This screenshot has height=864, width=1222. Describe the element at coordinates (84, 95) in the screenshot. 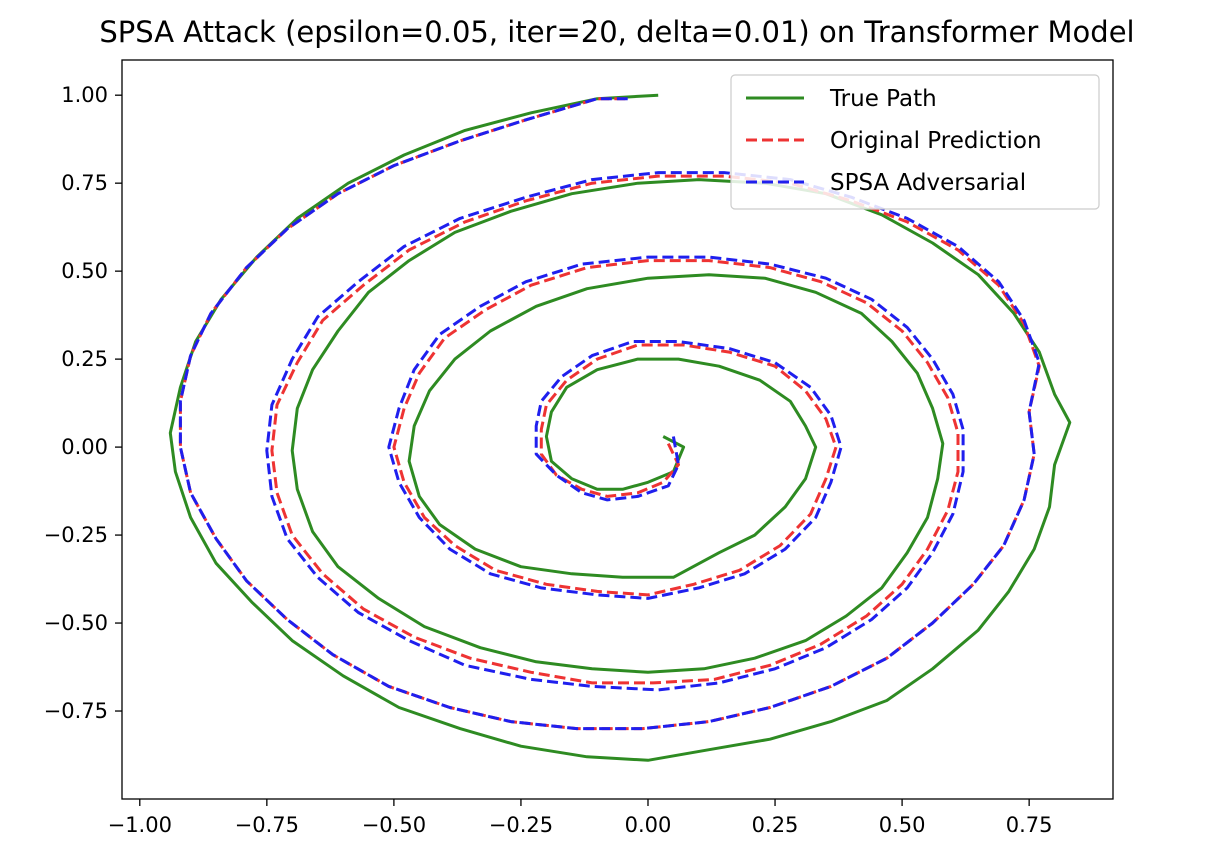

I see `y-tick-label: 1.00` at that location.